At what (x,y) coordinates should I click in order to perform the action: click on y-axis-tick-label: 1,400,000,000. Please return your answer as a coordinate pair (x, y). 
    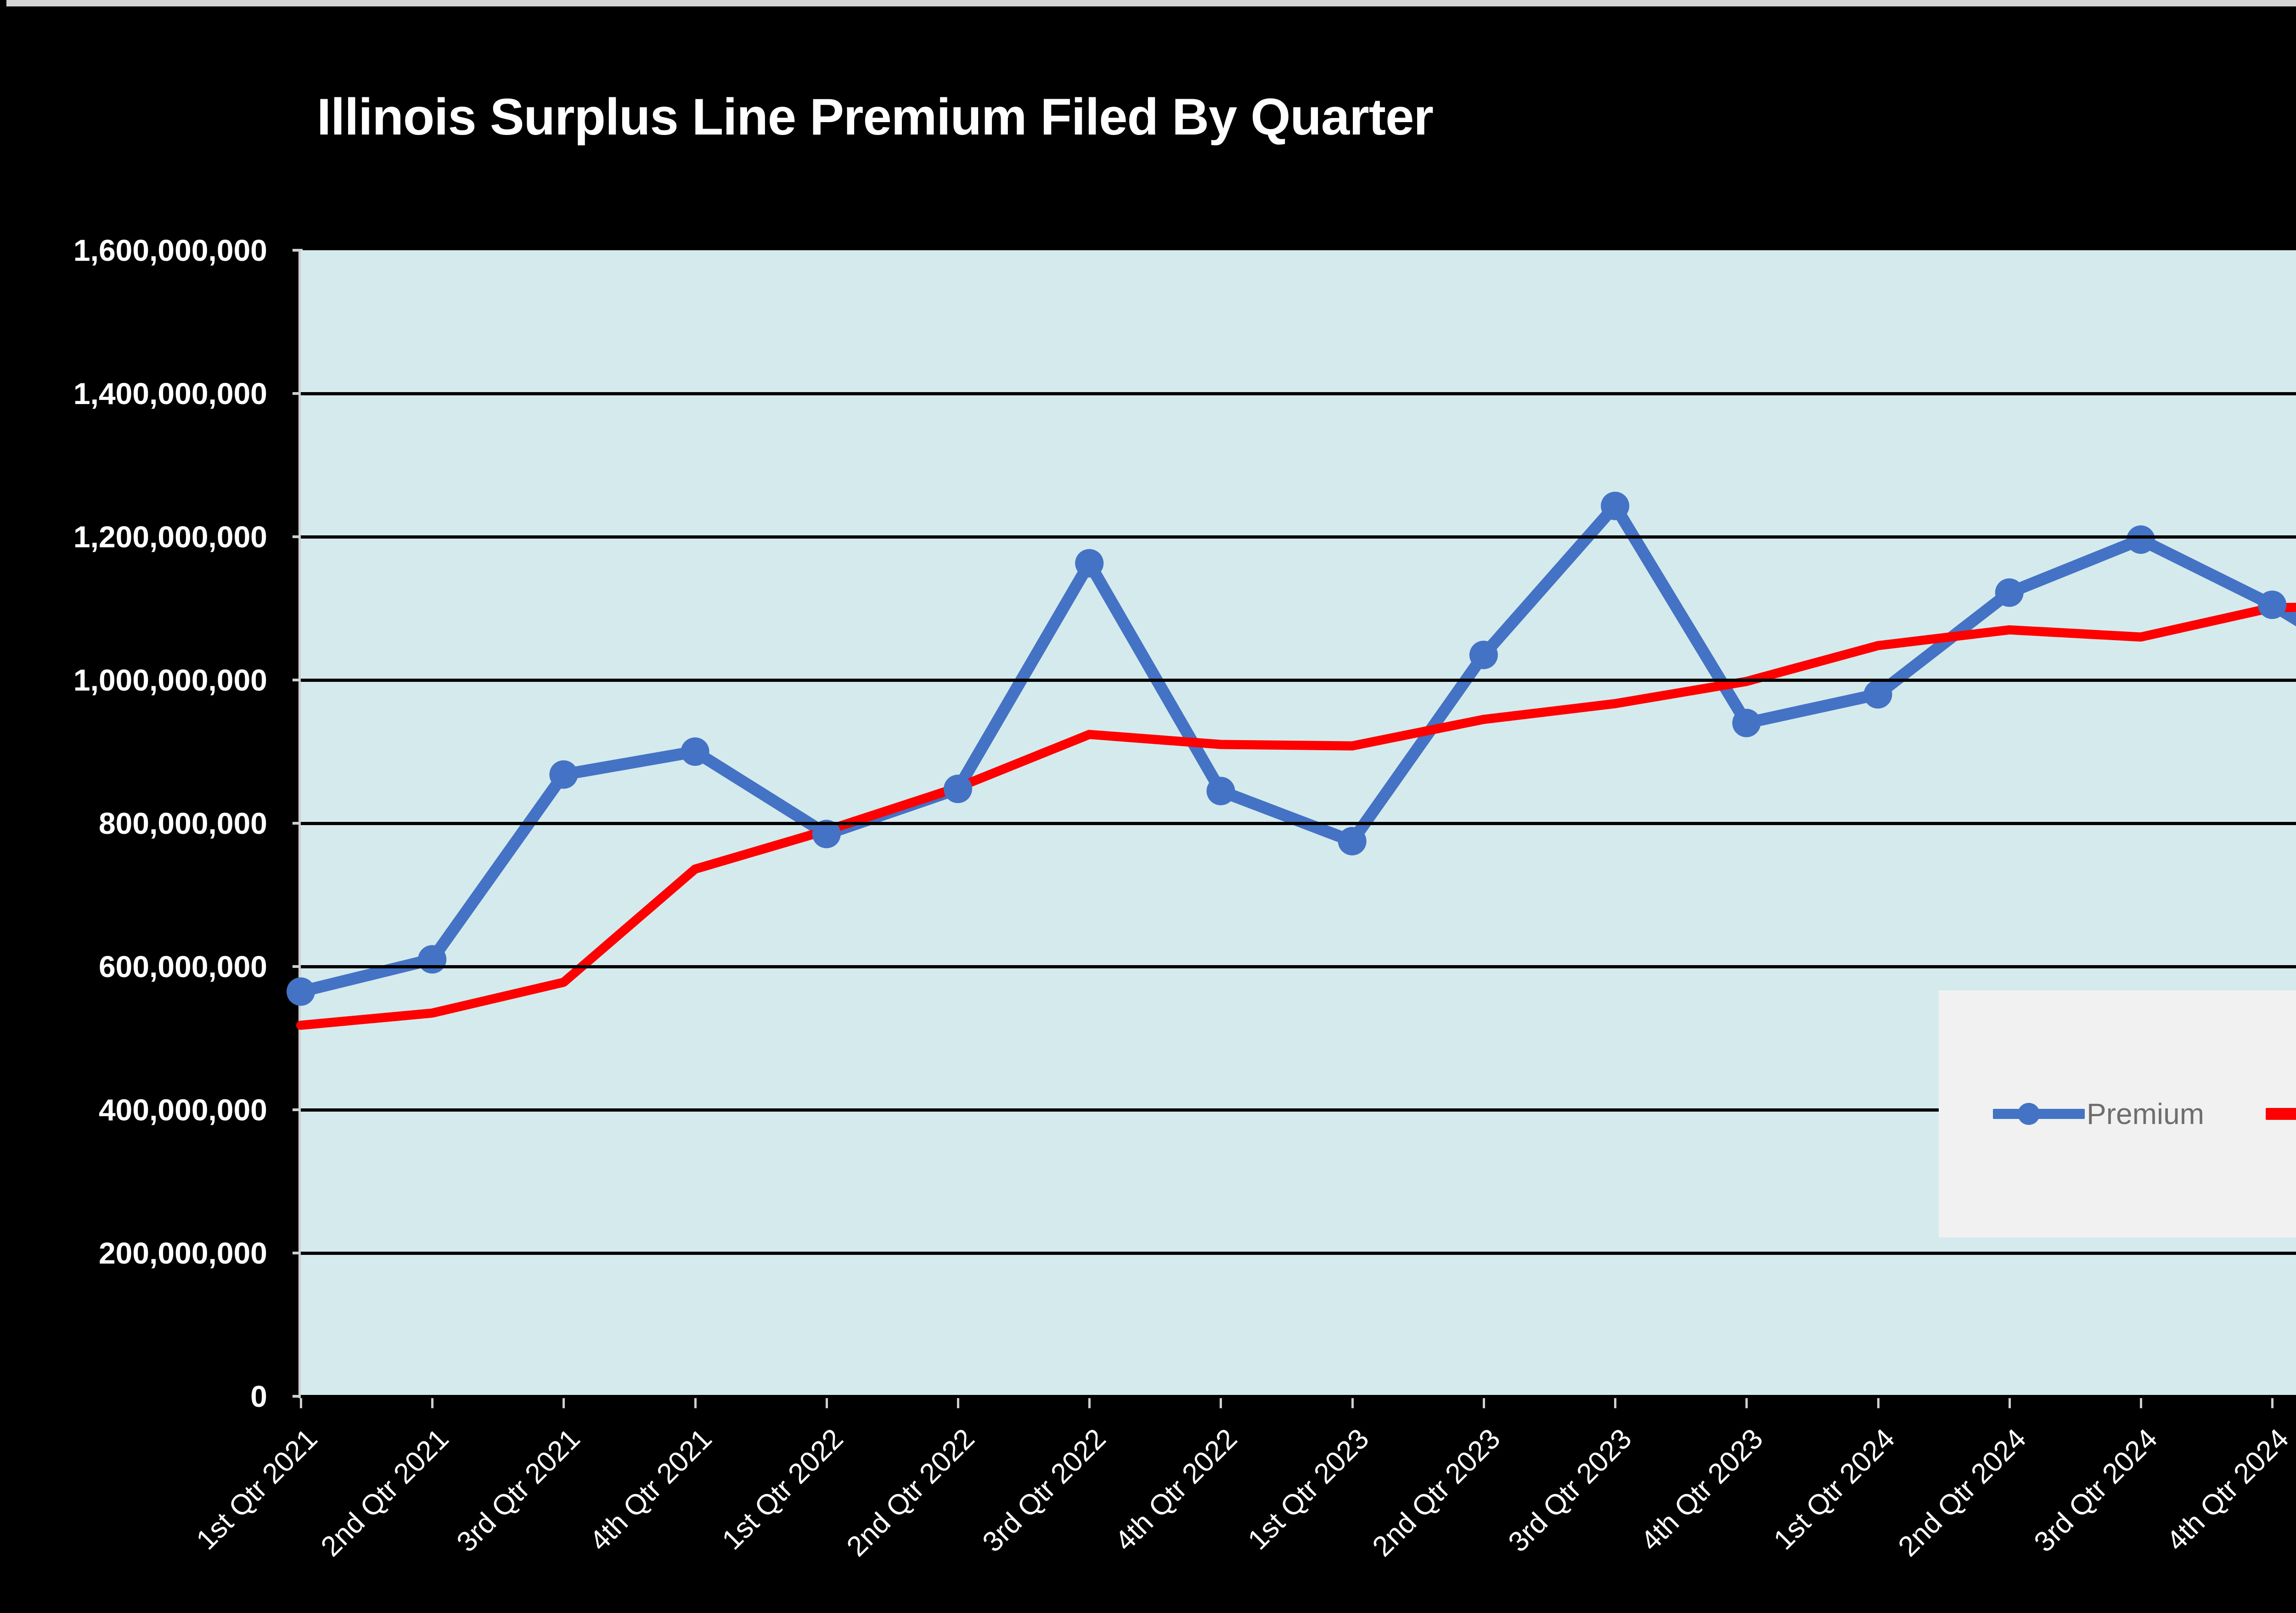
    Looking at the image, I should click on (170, 394).